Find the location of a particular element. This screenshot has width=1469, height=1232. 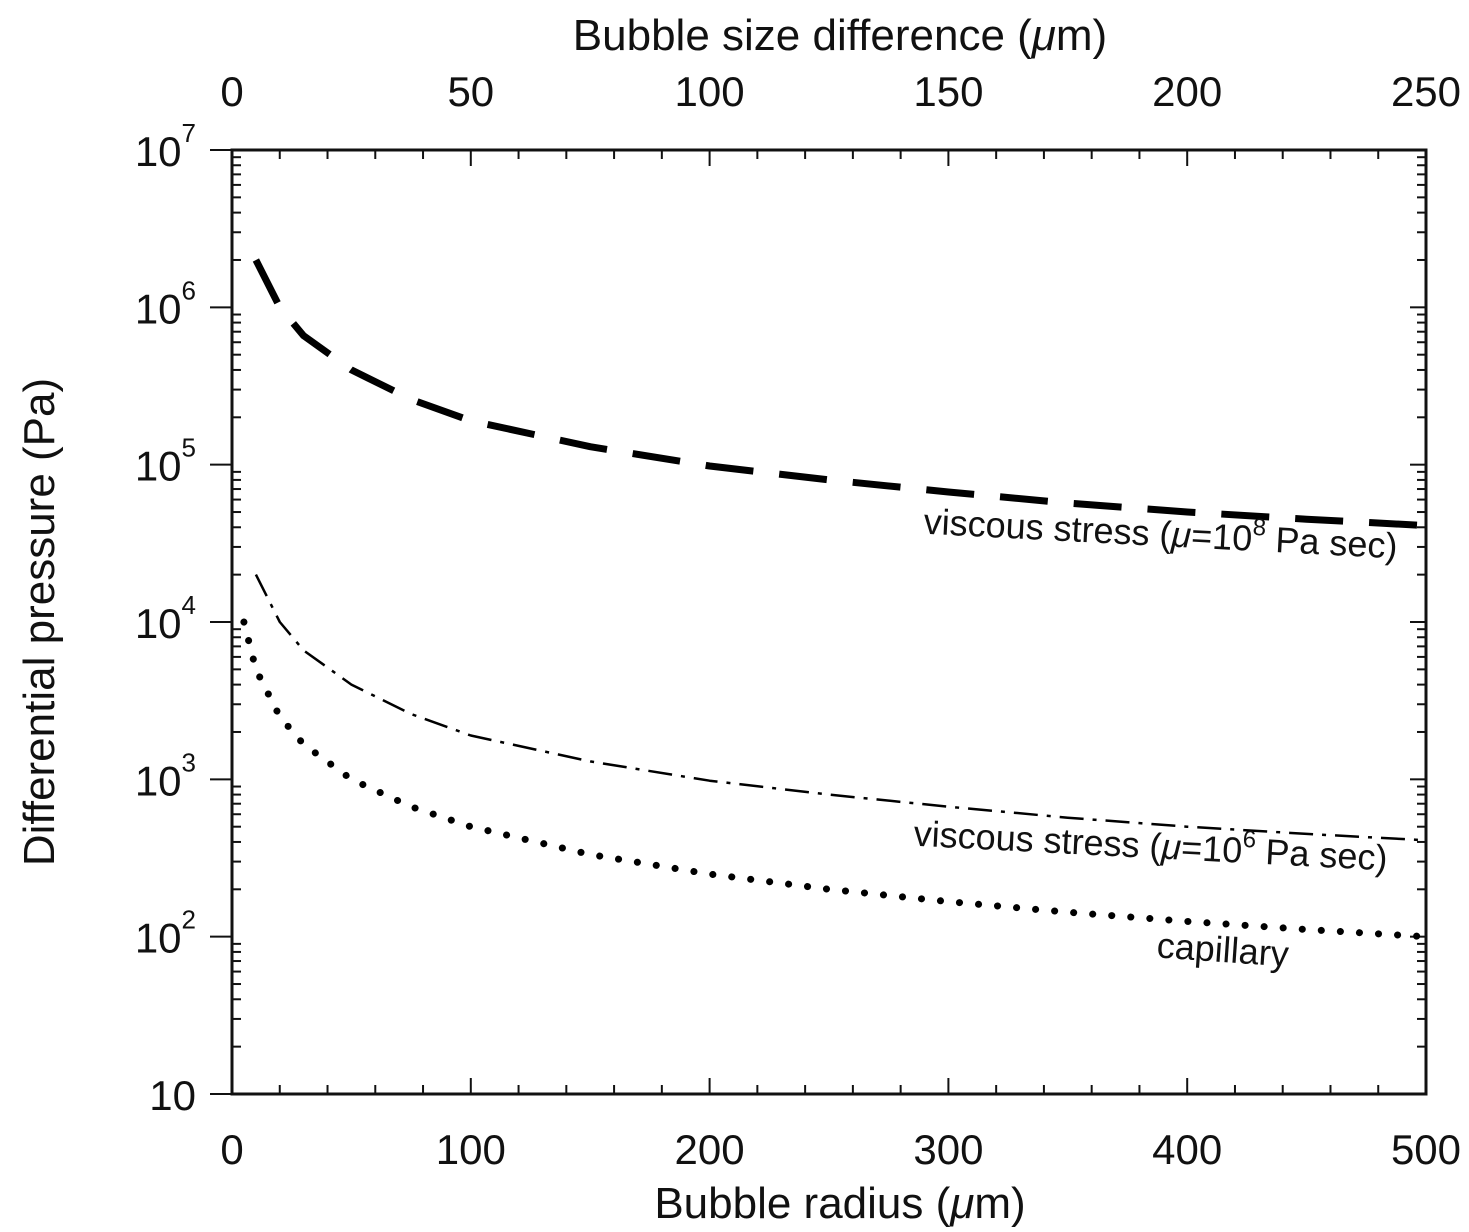

x-tick-label: 200 is located at coordinates (710, 1149).